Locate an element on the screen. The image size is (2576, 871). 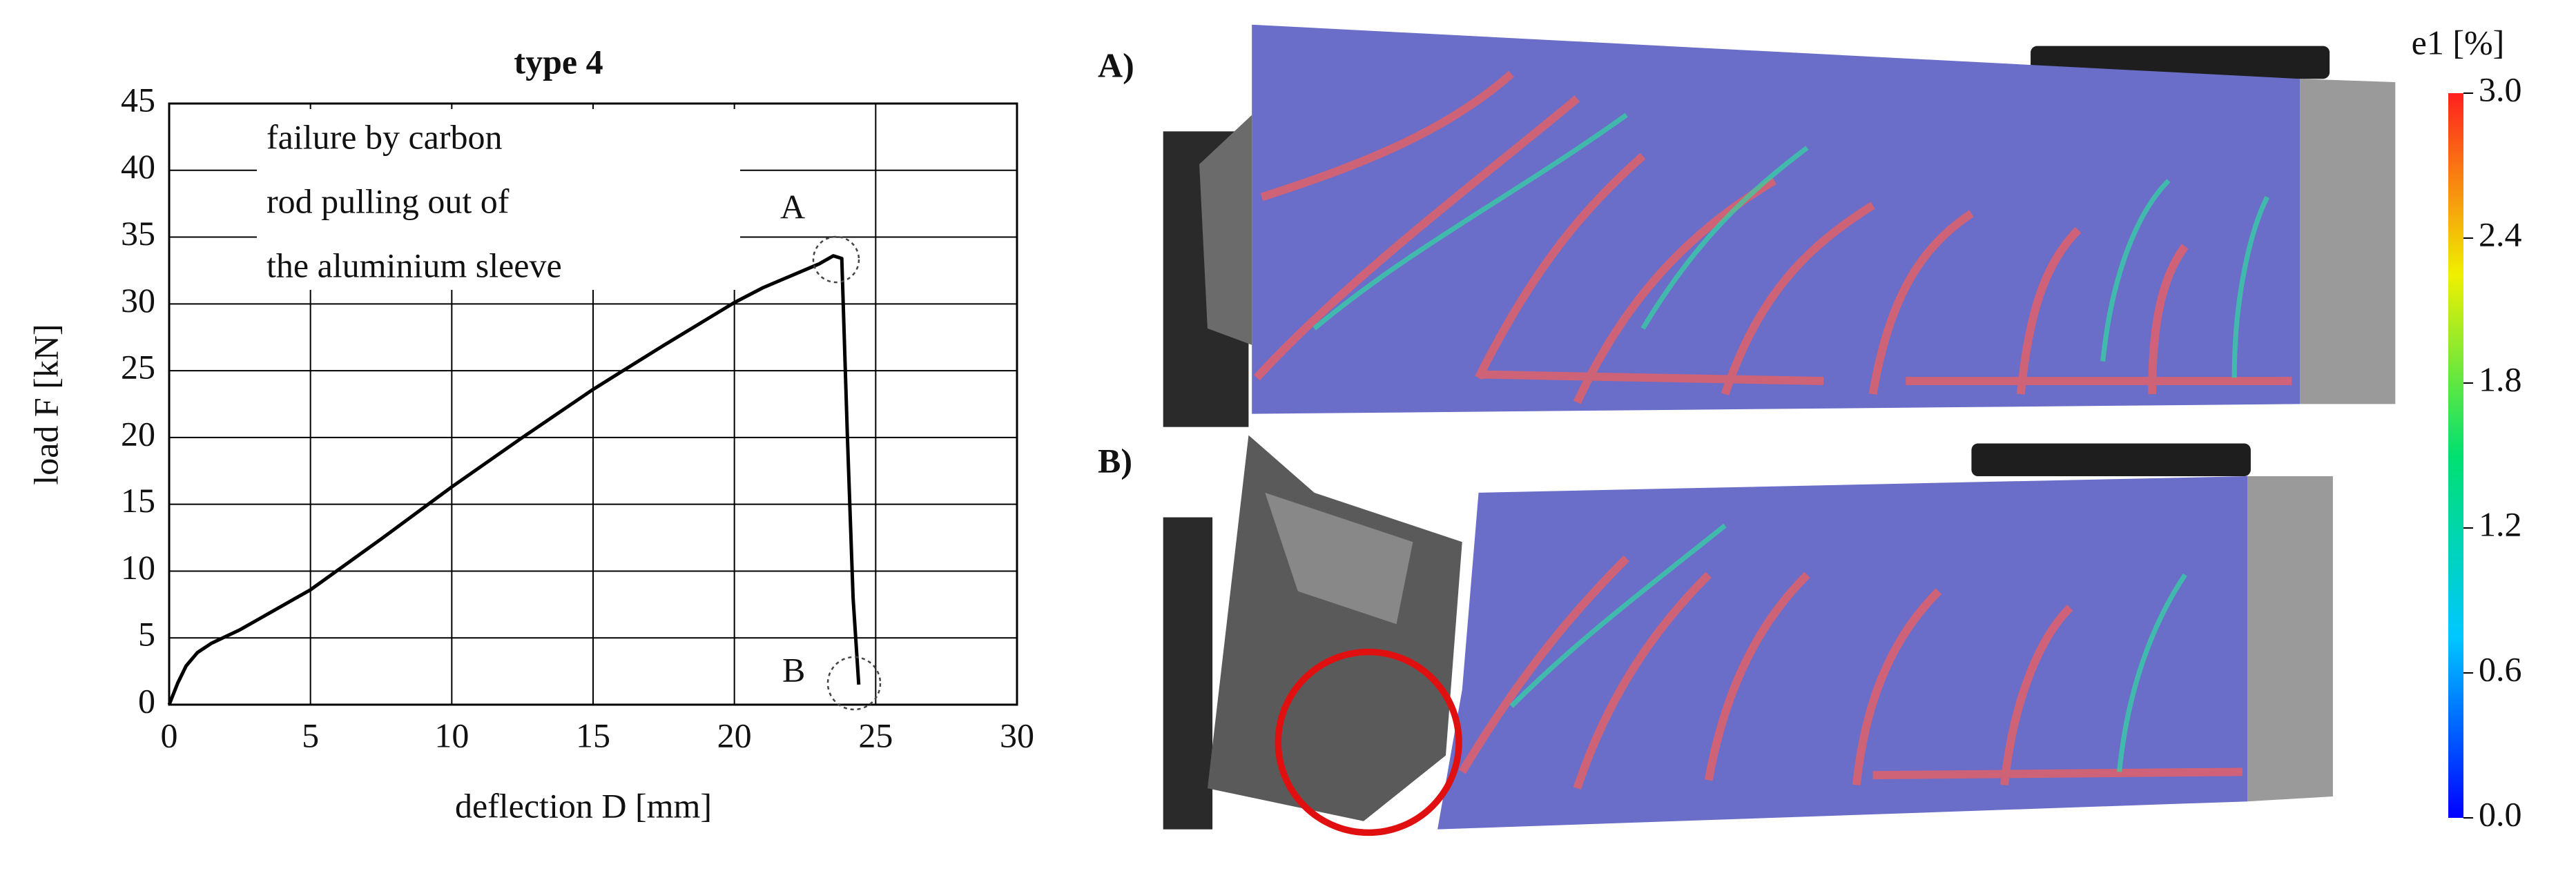
y-tick-label: 10 is located at coordinates (138, 568).